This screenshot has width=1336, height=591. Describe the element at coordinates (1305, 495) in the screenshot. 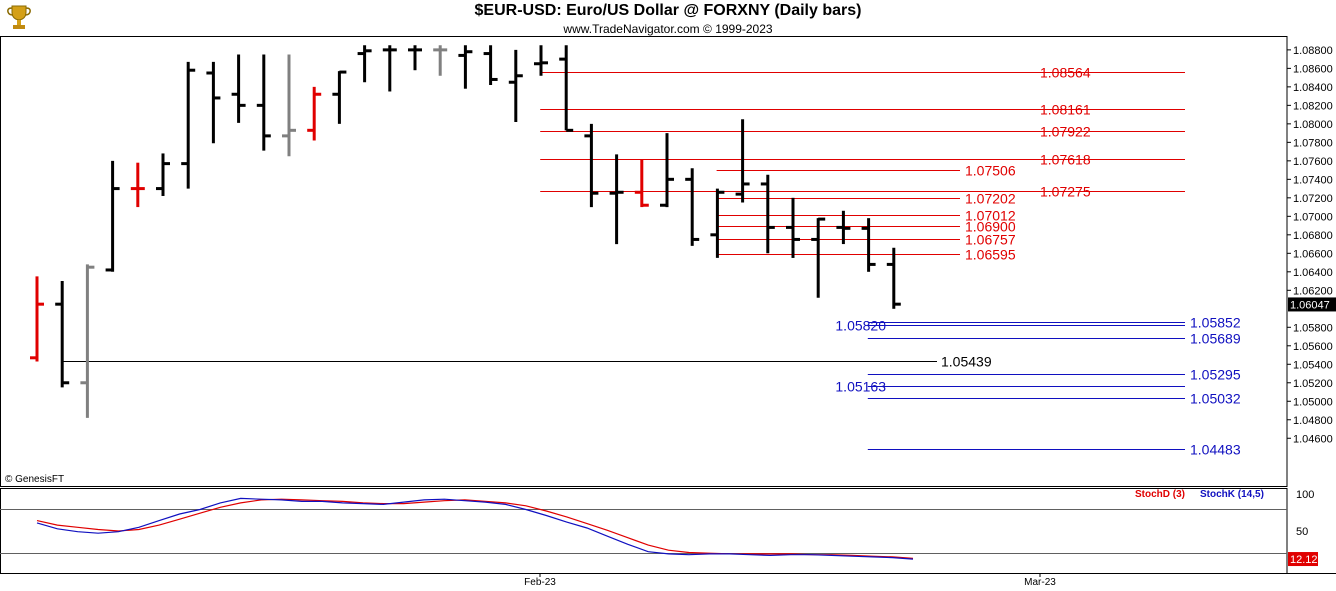

I see `stoch-tick-label: 100` at that location.